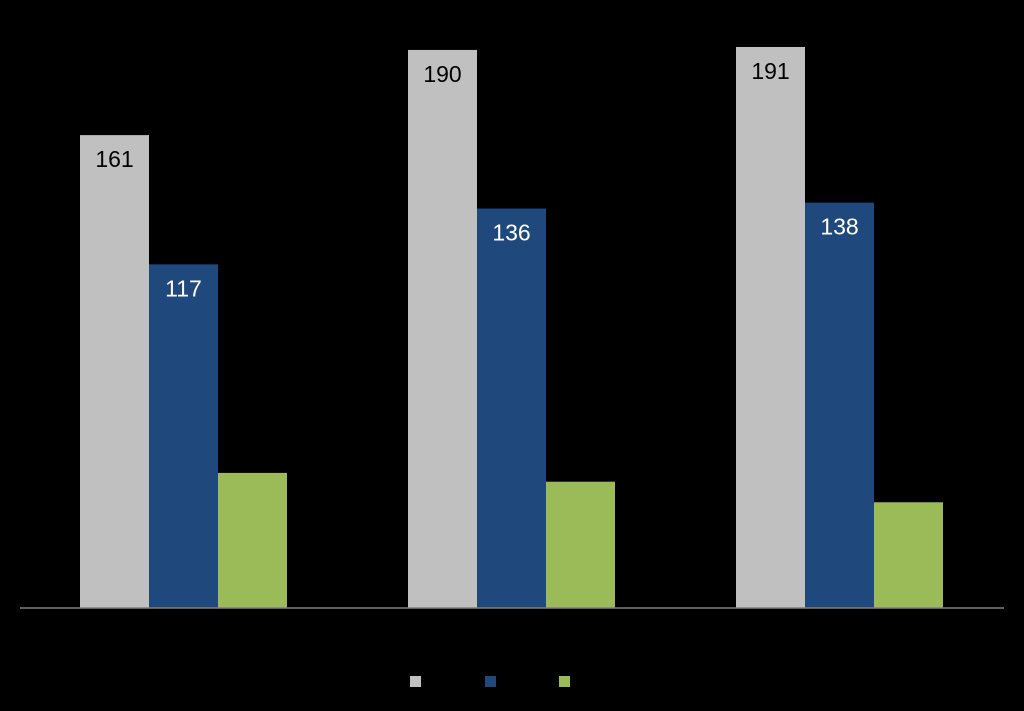  What do you see at coordinates (770, 327) in the screenshot?
I see `bar-series1-cat3` at bounding box center [770, 327].